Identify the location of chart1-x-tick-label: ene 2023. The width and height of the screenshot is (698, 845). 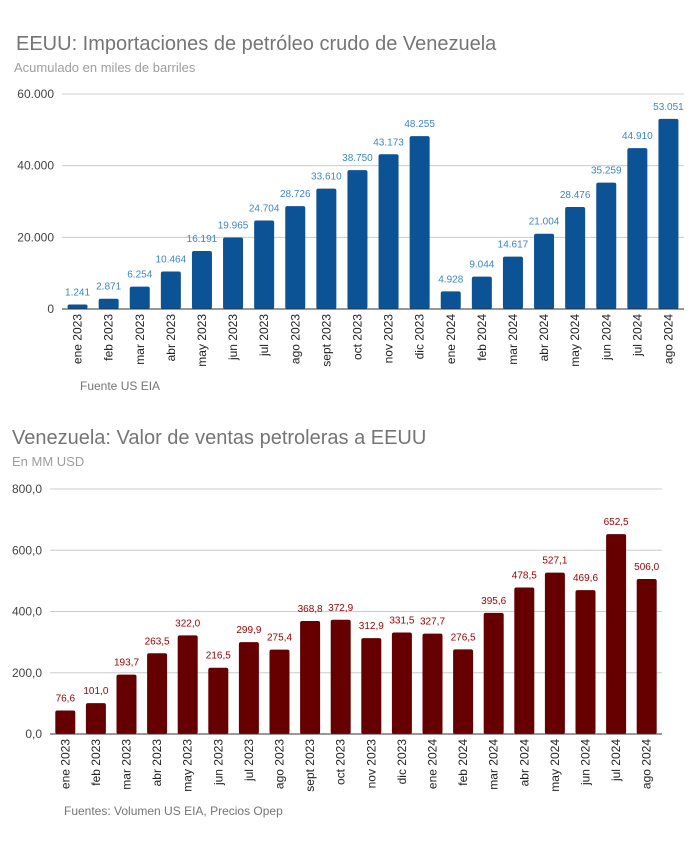
(78, 339).